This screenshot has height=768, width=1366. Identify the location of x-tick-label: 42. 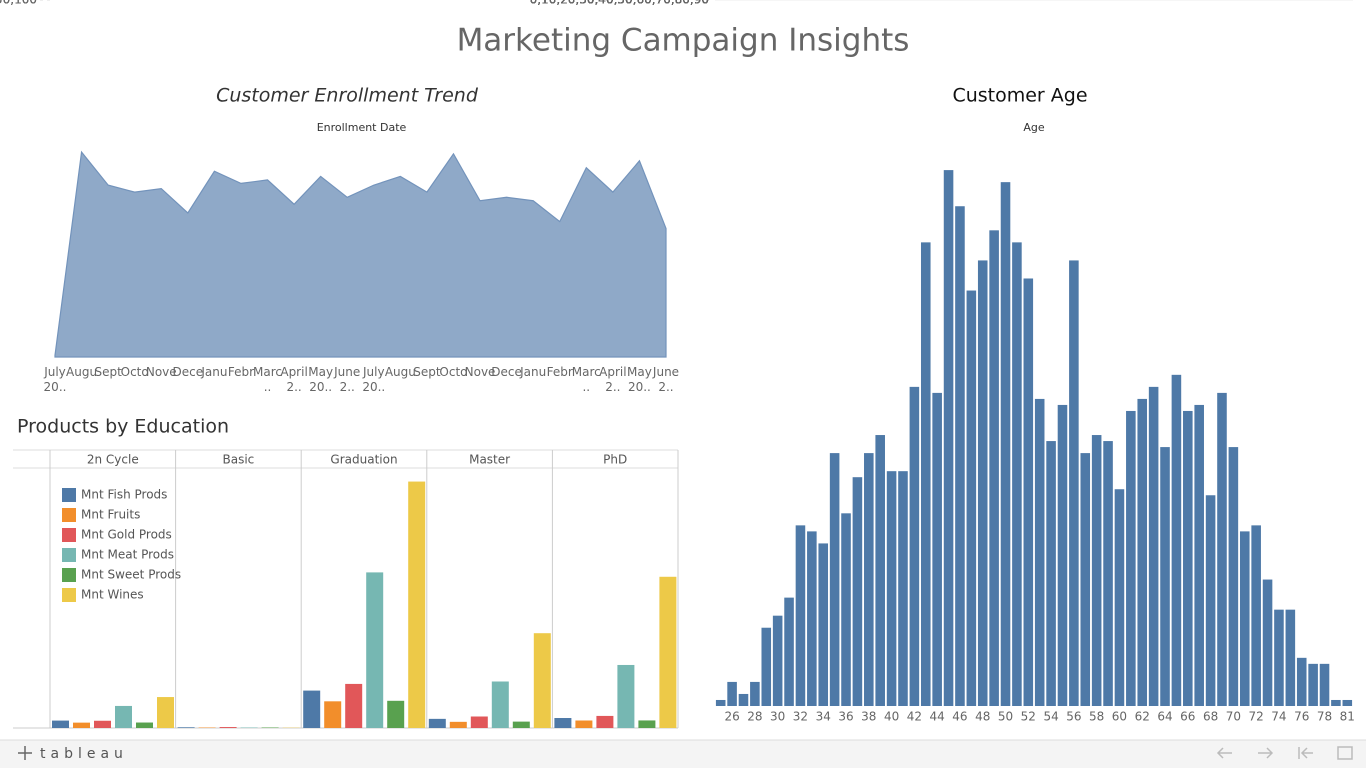
(914, 717).